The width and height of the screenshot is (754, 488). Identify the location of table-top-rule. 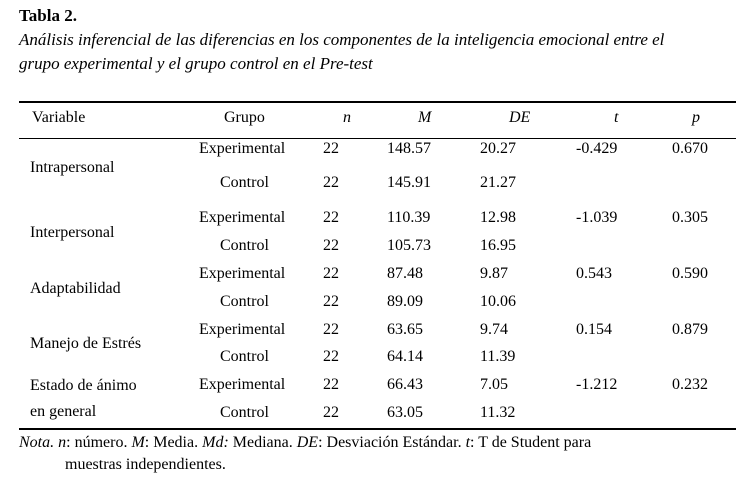
(377, 102).